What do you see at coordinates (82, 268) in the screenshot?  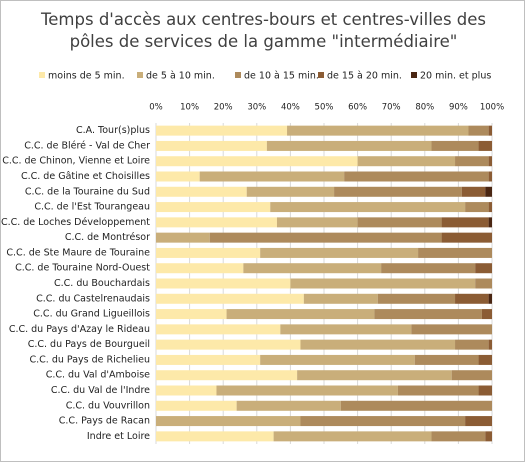 I see `y-tick-label: C.C. de Touraine Nord-Ouest` at bounding box center [82, 268].